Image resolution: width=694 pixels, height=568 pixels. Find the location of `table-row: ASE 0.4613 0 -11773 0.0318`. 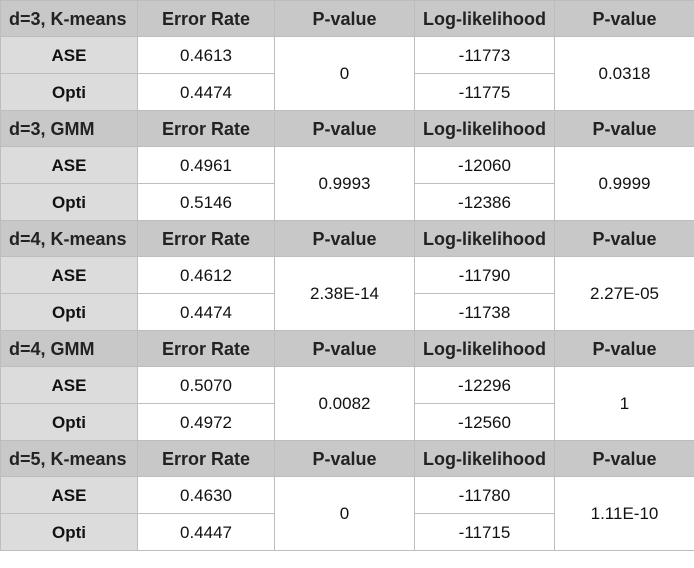

table-row: ASE 0.4613 0 -11773 0.0318 is located at coordinates (347, 73).